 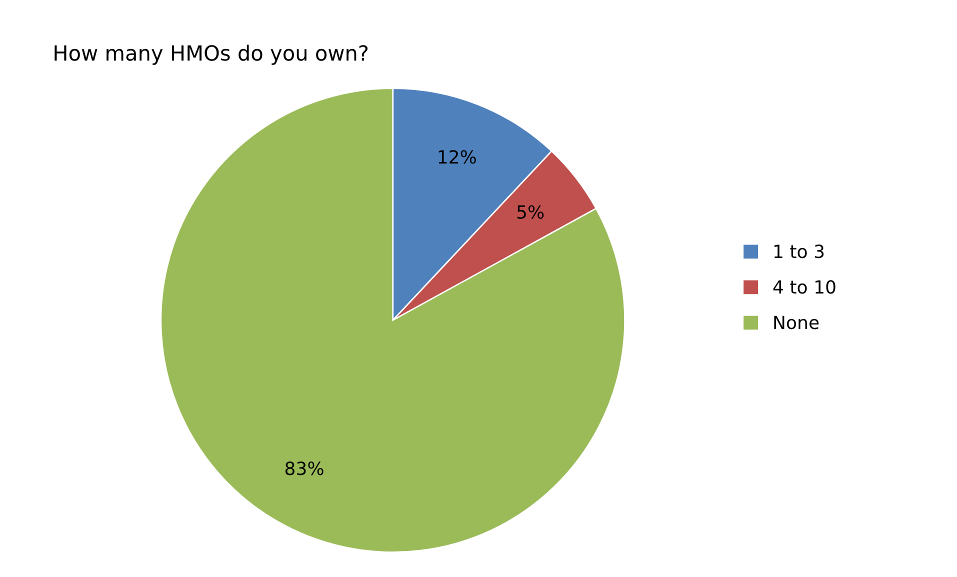 I want to click on legend-label: 4 to 10, so click(x=804, y=287).